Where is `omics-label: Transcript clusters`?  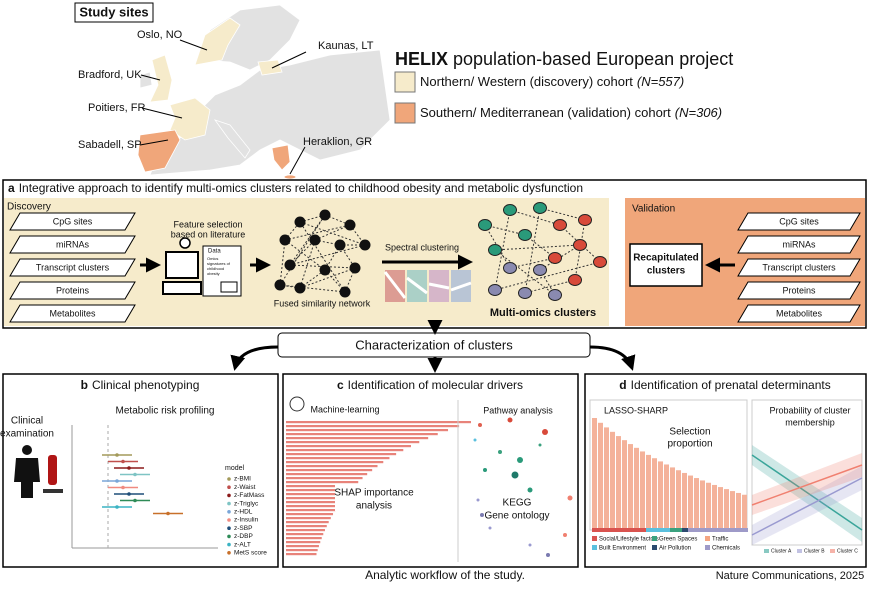
omics-label: Transcript clusters is located at coordinates (73, 267).